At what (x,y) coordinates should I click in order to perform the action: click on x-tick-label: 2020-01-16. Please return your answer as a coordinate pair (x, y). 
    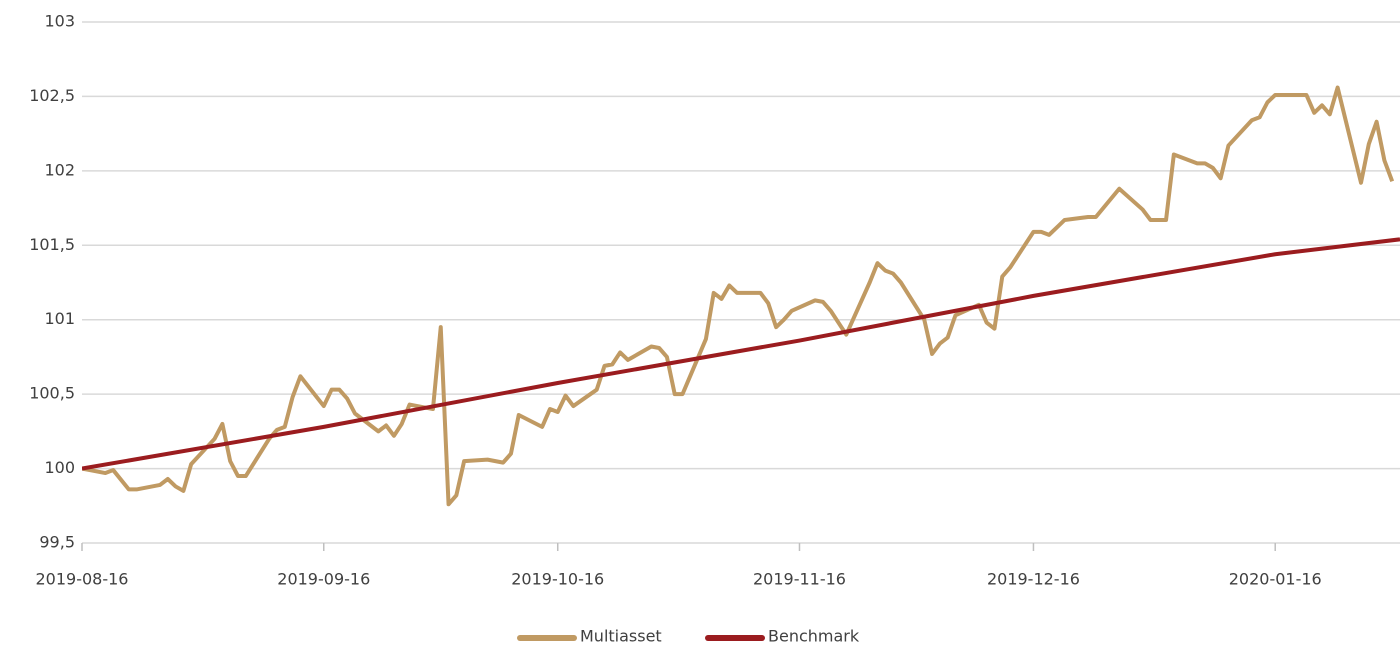
    Looking at the image, I should click on (1275, 579).